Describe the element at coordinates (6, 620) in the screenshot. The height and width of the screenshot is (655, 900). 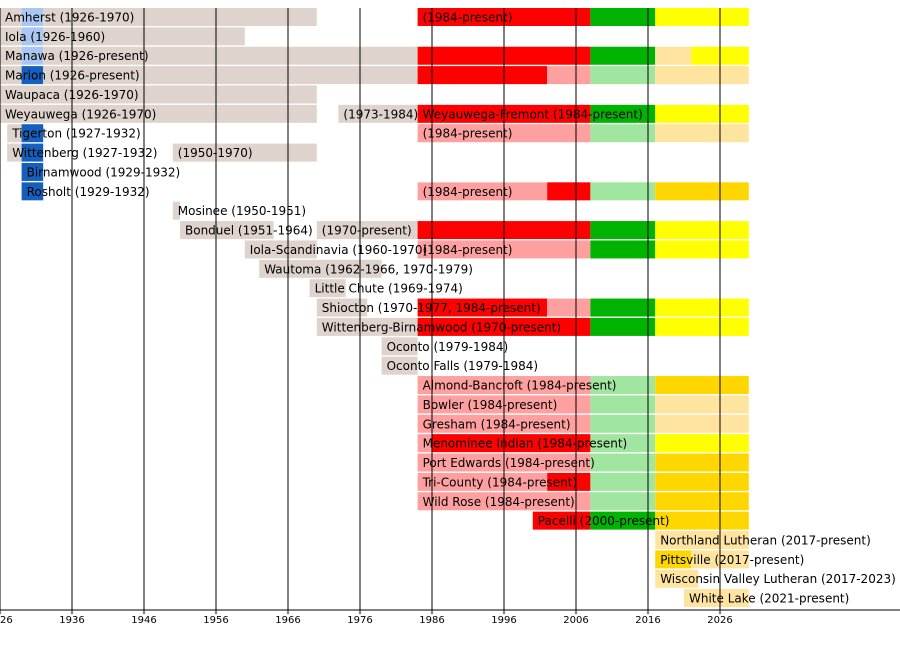
I see `x-tick-label: 1926` at that location.